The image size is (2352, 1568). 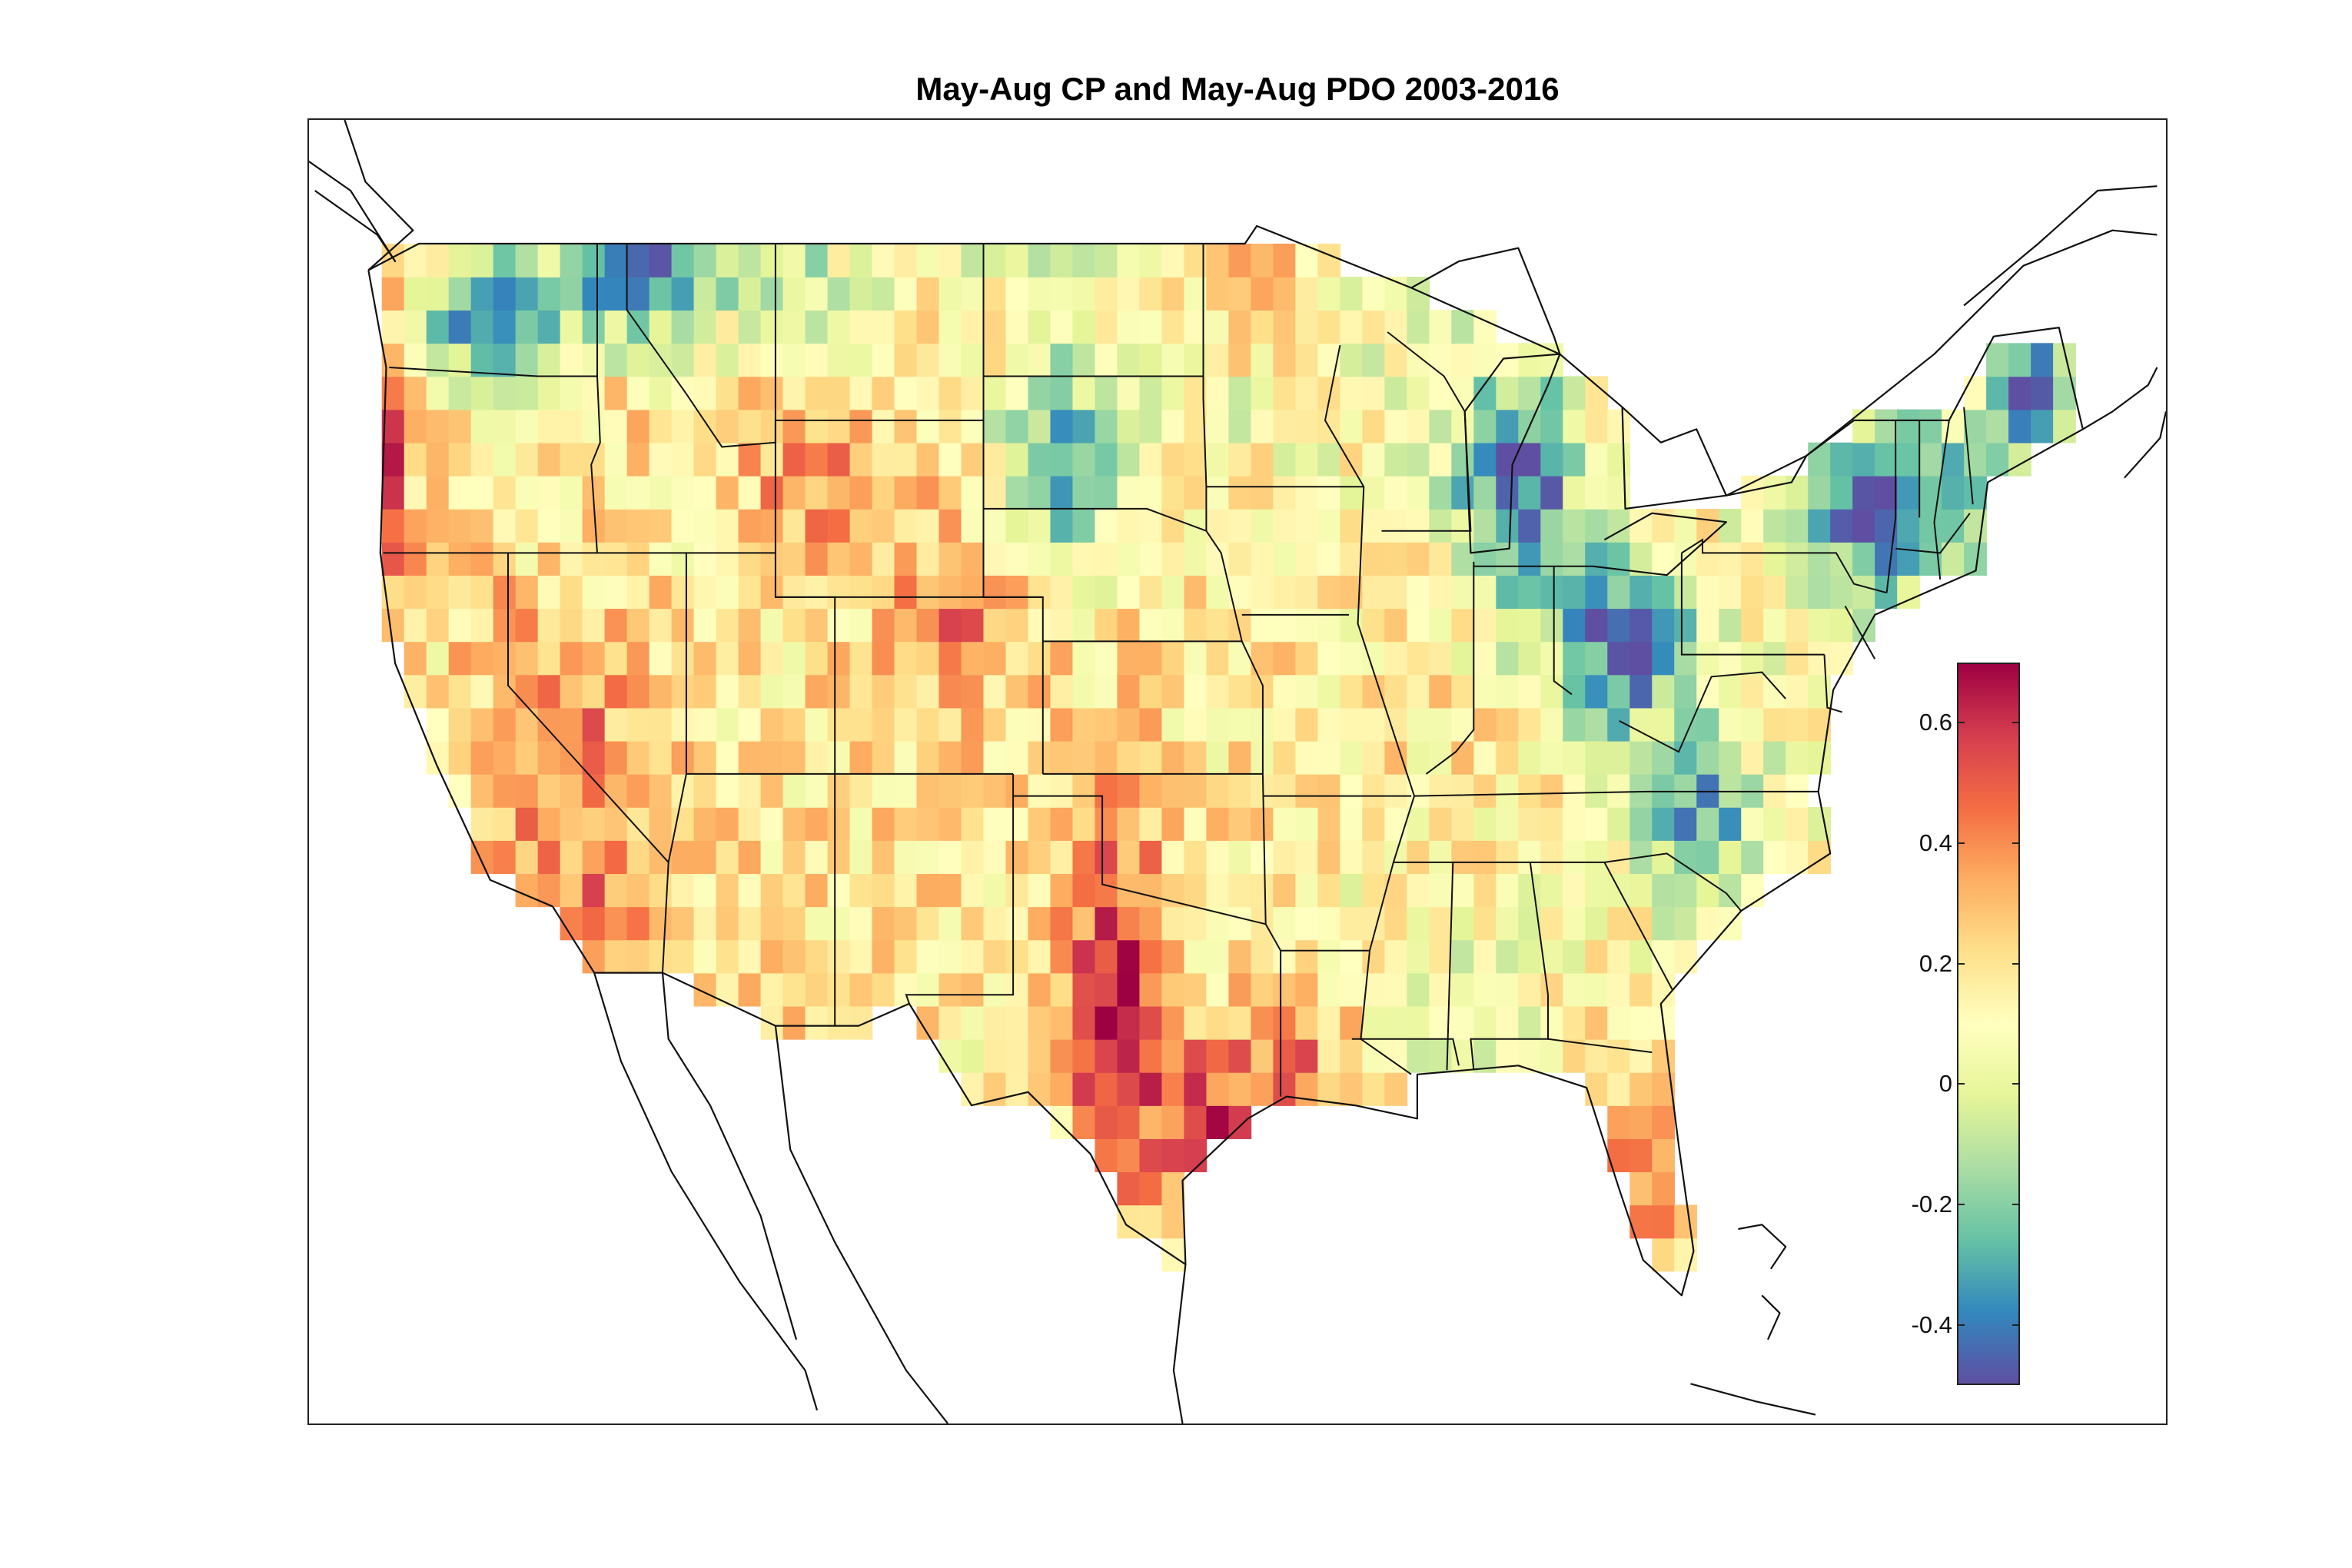 I want to click on andros-island, so click(x=1771, y=1317).